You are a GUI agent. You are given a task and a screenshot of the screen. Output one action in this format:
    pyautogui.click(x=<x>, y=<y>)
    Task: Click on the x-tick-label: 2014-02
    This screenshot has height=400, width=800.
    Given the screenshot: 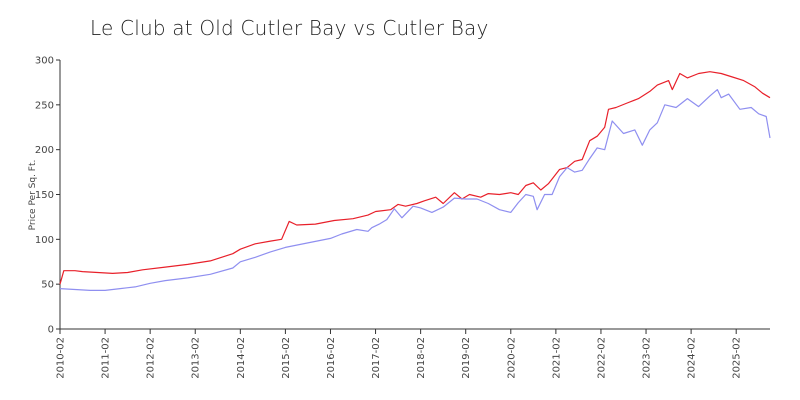 What is the action you would take?
    pyautogui.click(x=241, y=358)
    